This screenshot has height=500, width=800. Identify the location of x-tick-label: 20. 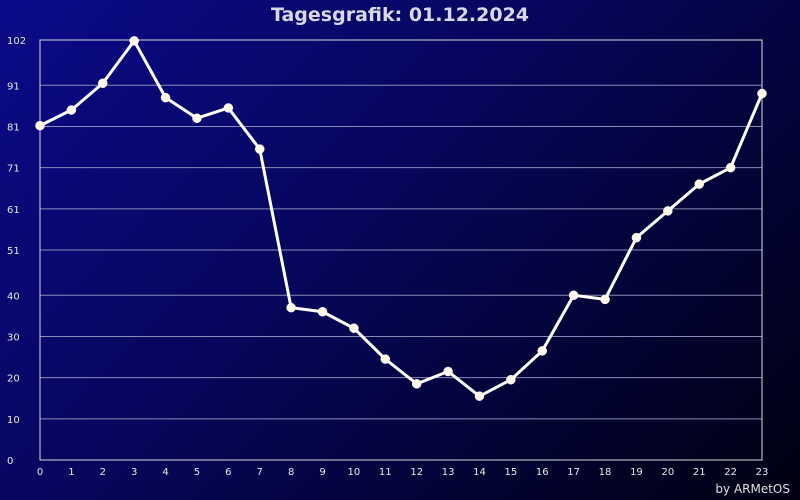
(667, 472).